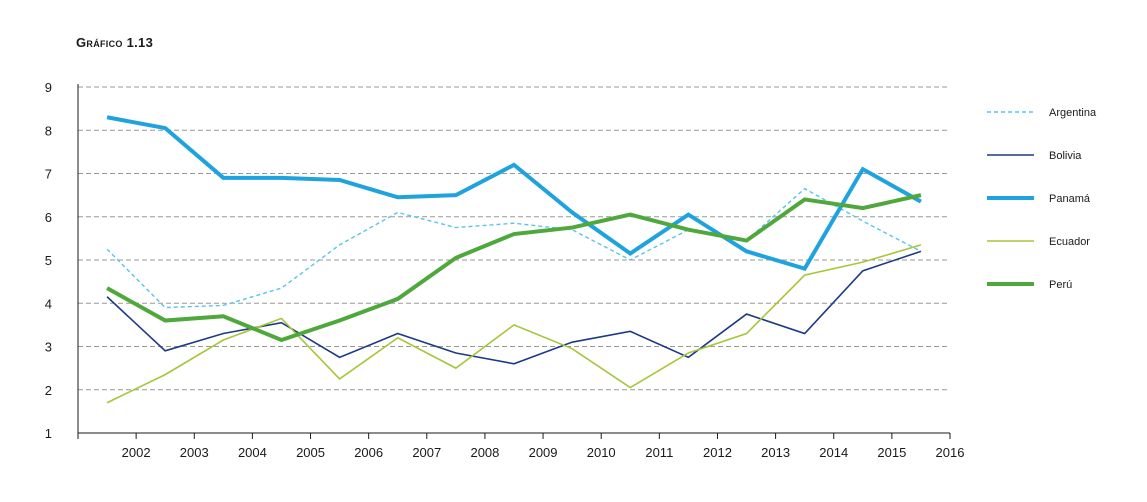 The height and width of the screenshot is (502, 1147). Describe the element at coordinates (950, 452) in the screenshot. I see `x-tick-label: 2016` at that location.